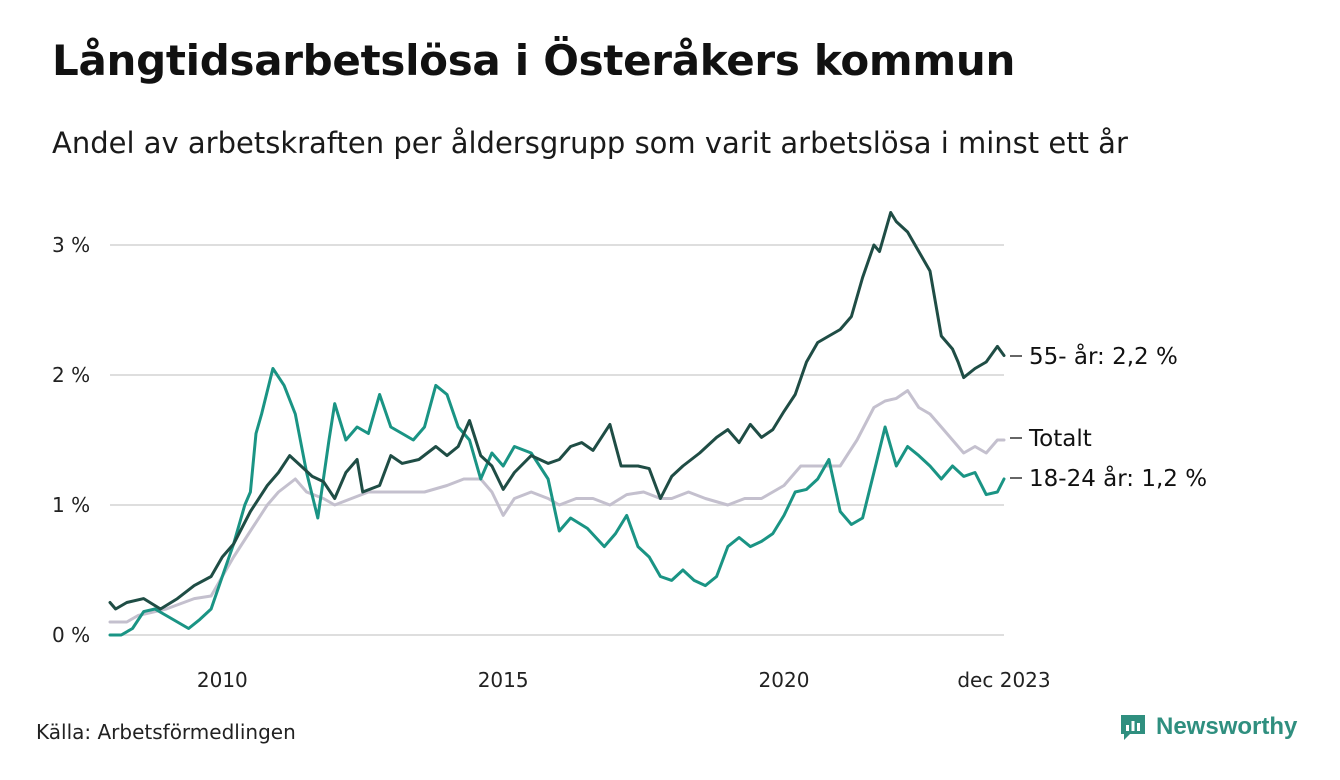  What do you see at coordinates (1103, 356) in the screenshot?
I see `end-label: 55- år: 2,2 %` at bounding box center [1103, 356].